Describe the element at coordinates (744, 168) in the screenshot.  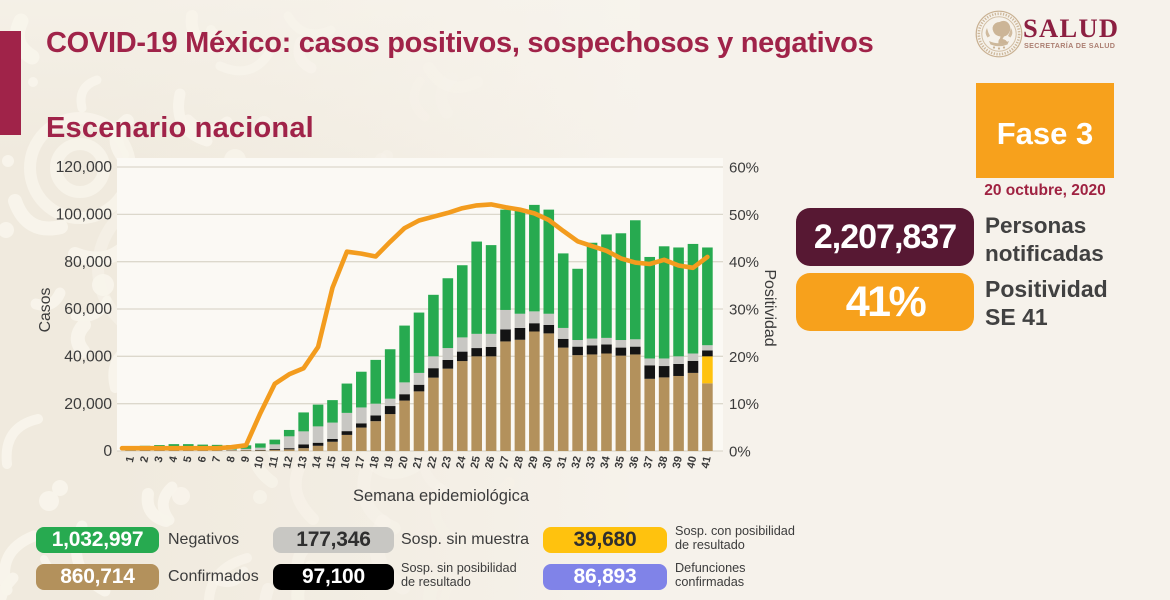
I see `svg-text: 60%` at that location.